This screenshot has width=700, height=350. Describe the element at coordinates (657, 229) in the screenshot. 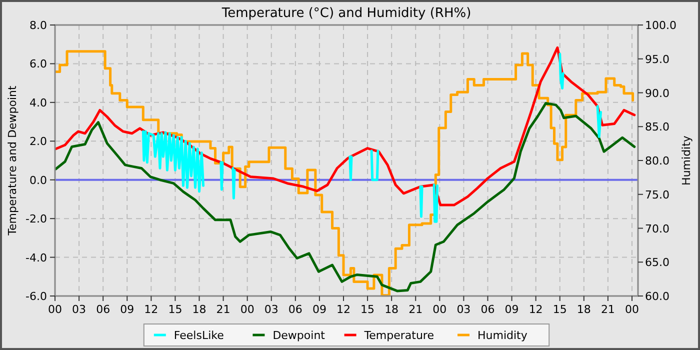

I see `y2-tick-label: 70.0` at that location.